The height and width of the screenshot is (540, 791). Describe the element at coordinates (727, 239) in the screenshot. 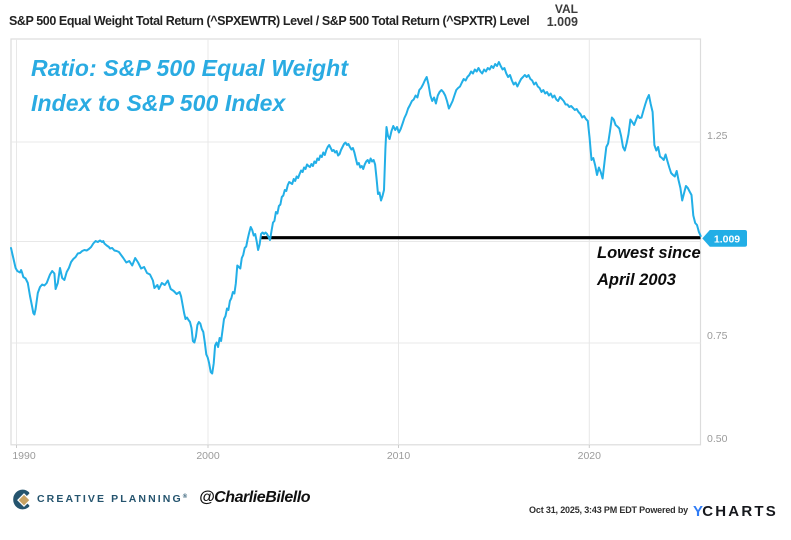

I see `svg-text: 1.009` at that location.